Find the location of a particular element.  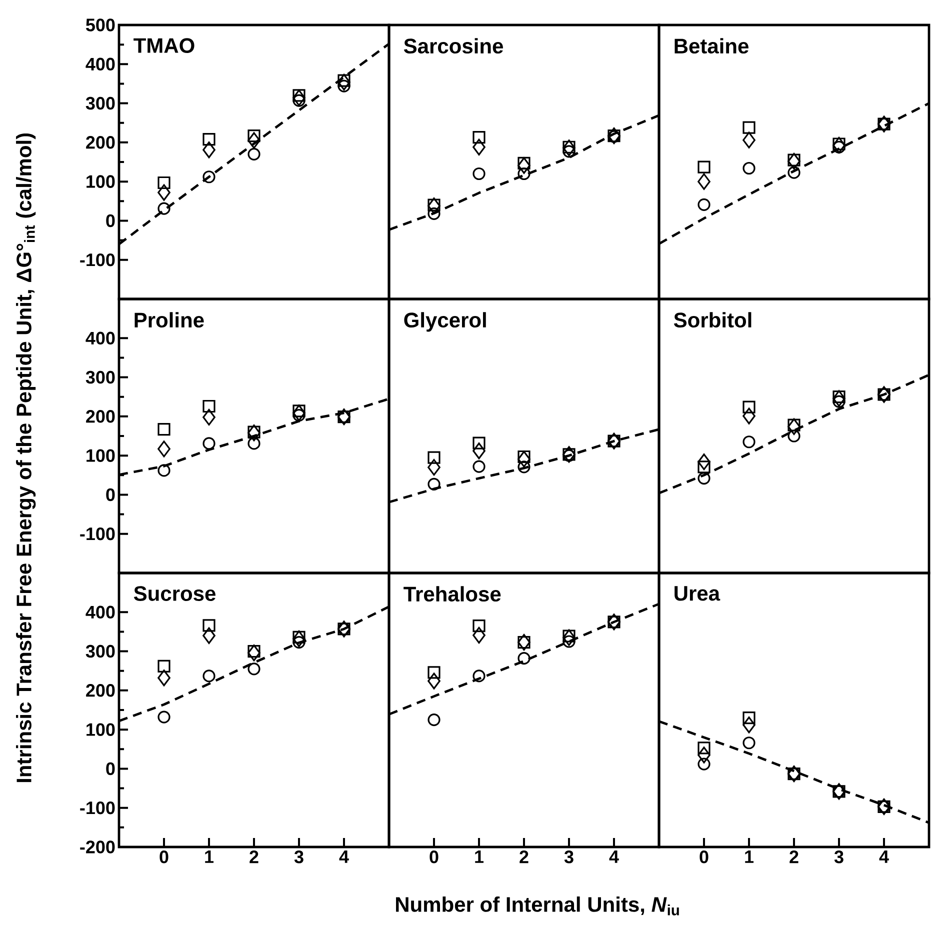

chart-title: Urea is located at coordinates (697, 593).